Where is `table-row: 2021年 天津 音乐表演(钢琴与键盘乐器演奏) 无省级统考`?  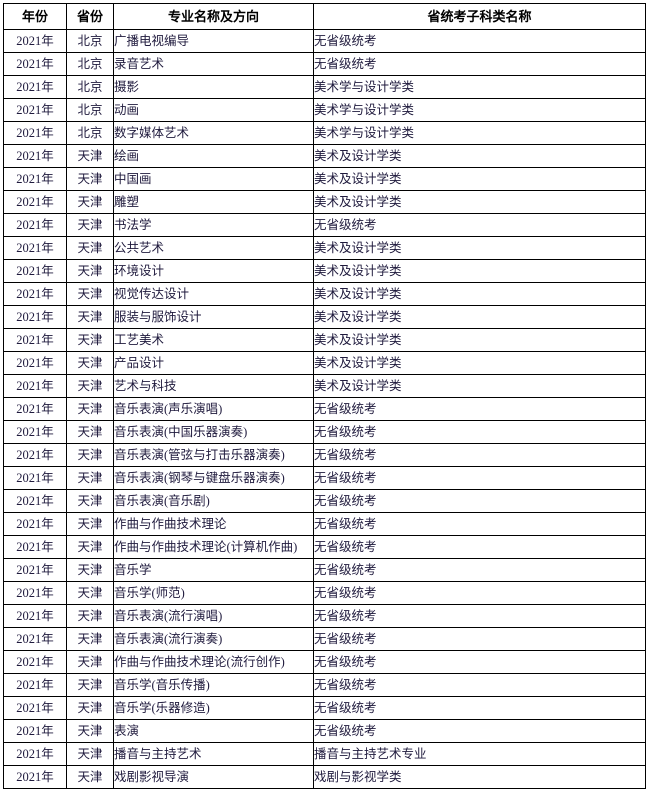
table-row: 2021年 天津 音乐表演(钢琴与键盘乐器演奏) 无省级统考 is located at coordinates (324, 478).